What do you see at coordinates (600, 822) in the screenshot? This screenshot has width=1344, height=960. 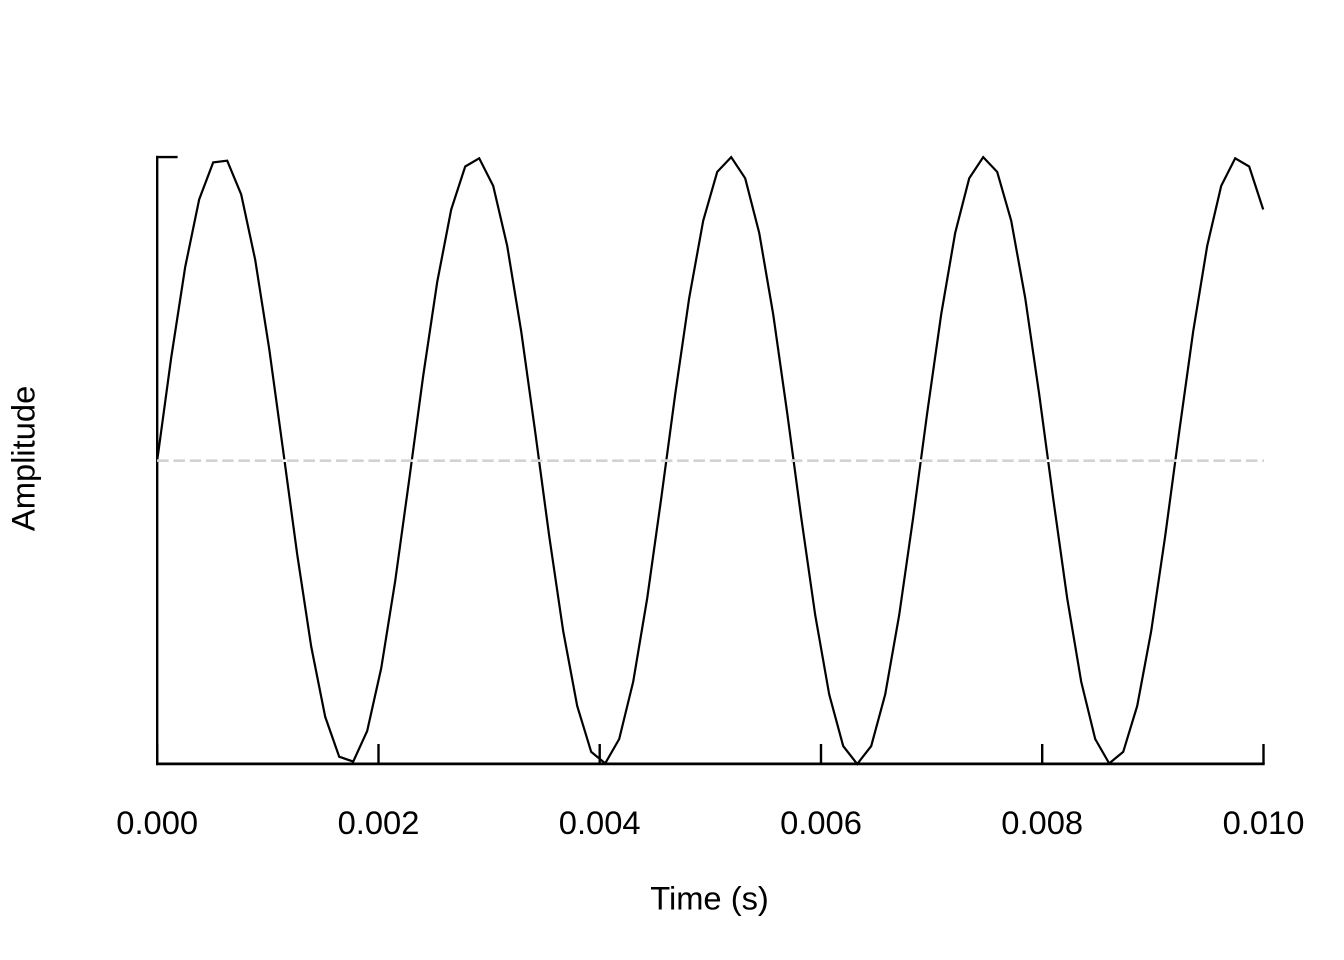 I see `svg-text: 0.004` at bounding box center [600, 822].